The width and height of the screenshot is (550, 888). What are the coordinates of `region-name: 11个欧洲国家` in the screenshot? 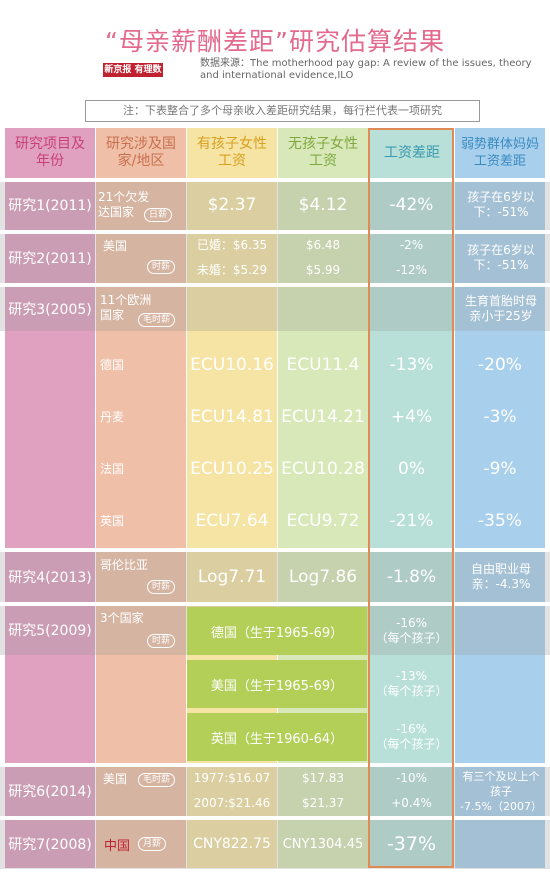 It's located at (126, 307).